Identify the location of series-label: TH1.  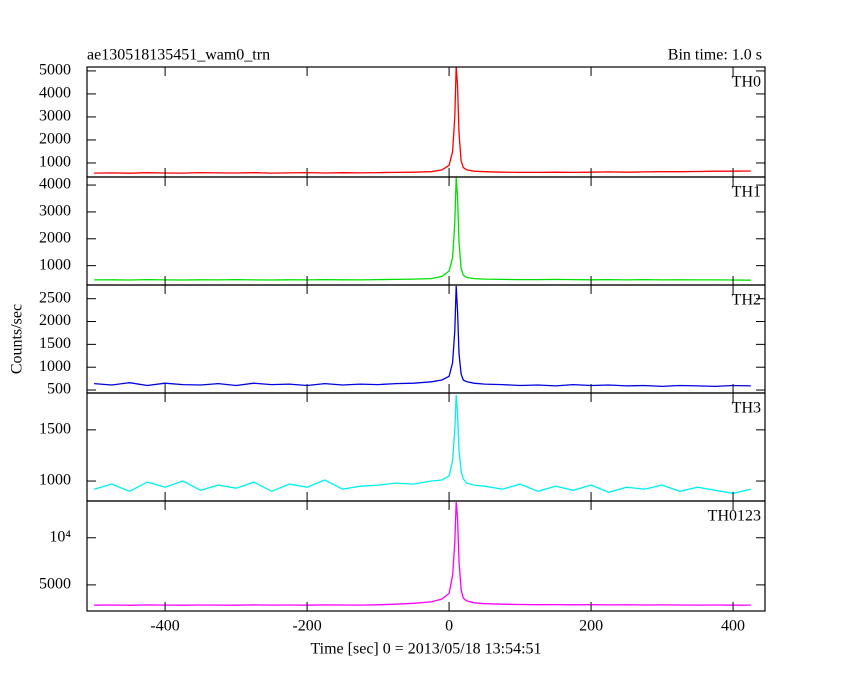
(746, 192).